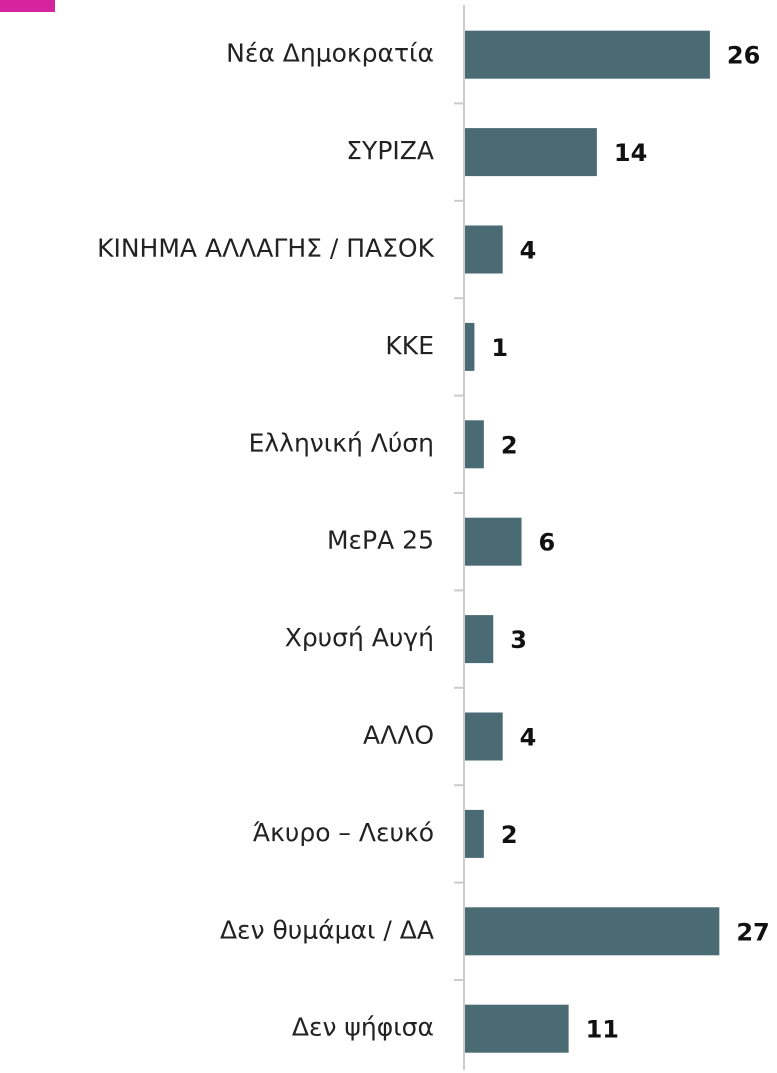 The image size is (777, 1073). I want to click on value-label: 26, so click(743, 56).